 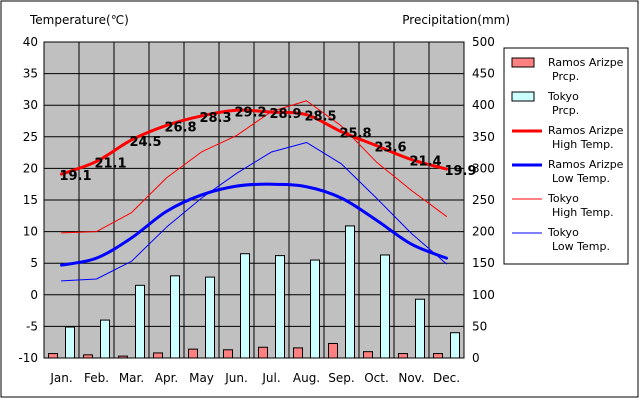 I want to click on x-tick-label: May, so click(x=201, y=378).